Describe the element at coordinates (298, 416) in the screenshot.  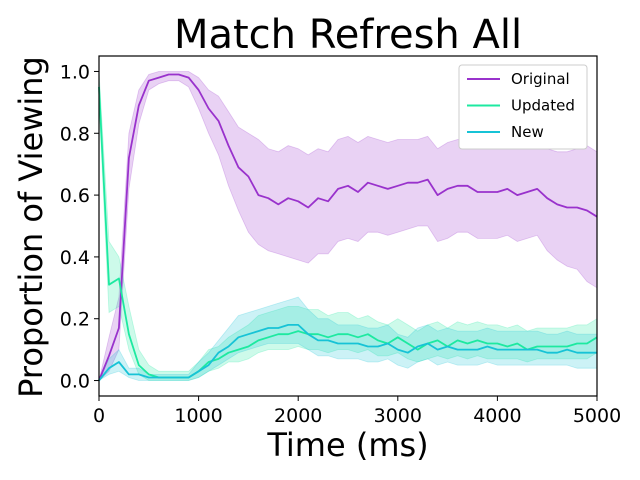
I see `x-tick-label: 2000` at that location.